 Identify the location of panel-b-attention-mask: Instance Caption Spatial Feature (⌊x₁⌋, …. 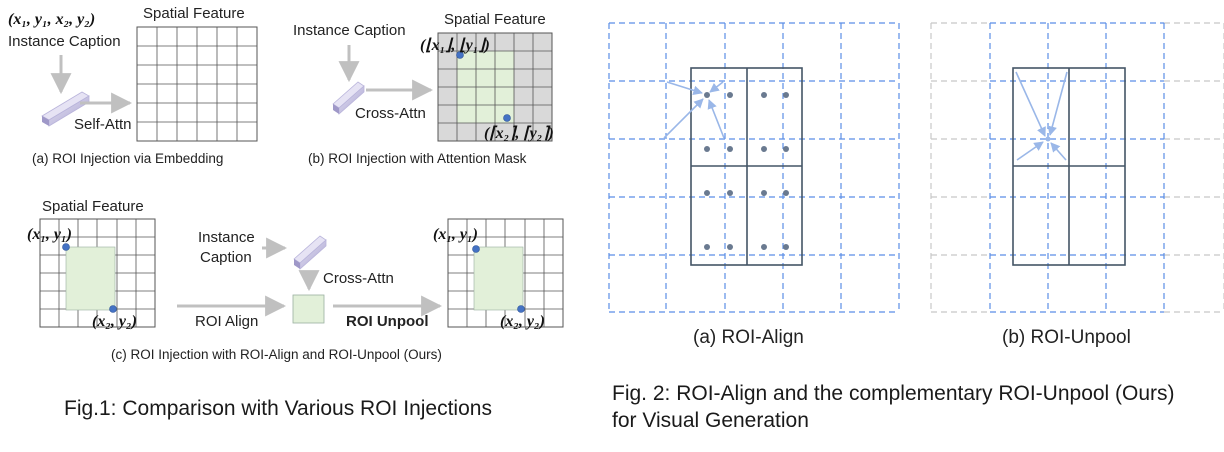
(423, 88).